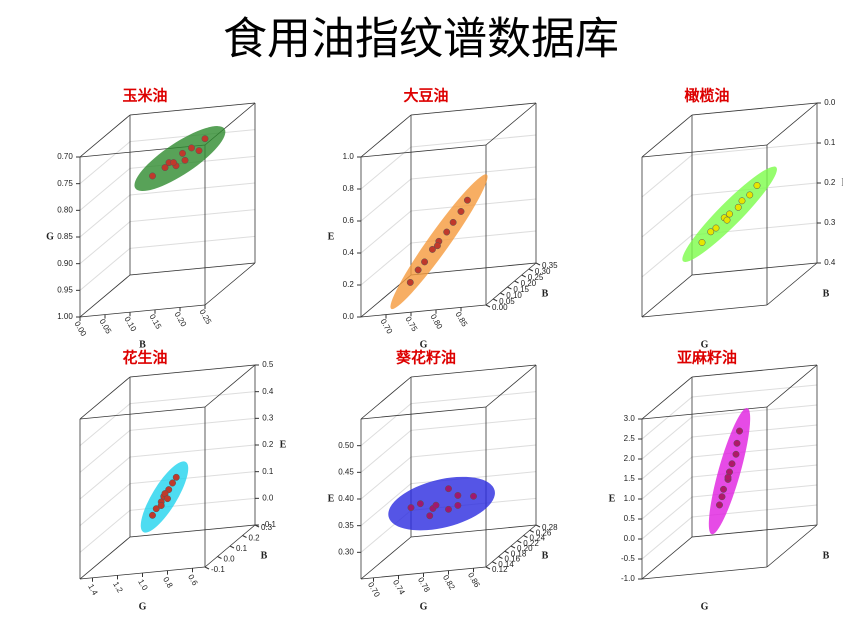  I want to click on y-tick-label: 0.25, so click(536, 277).